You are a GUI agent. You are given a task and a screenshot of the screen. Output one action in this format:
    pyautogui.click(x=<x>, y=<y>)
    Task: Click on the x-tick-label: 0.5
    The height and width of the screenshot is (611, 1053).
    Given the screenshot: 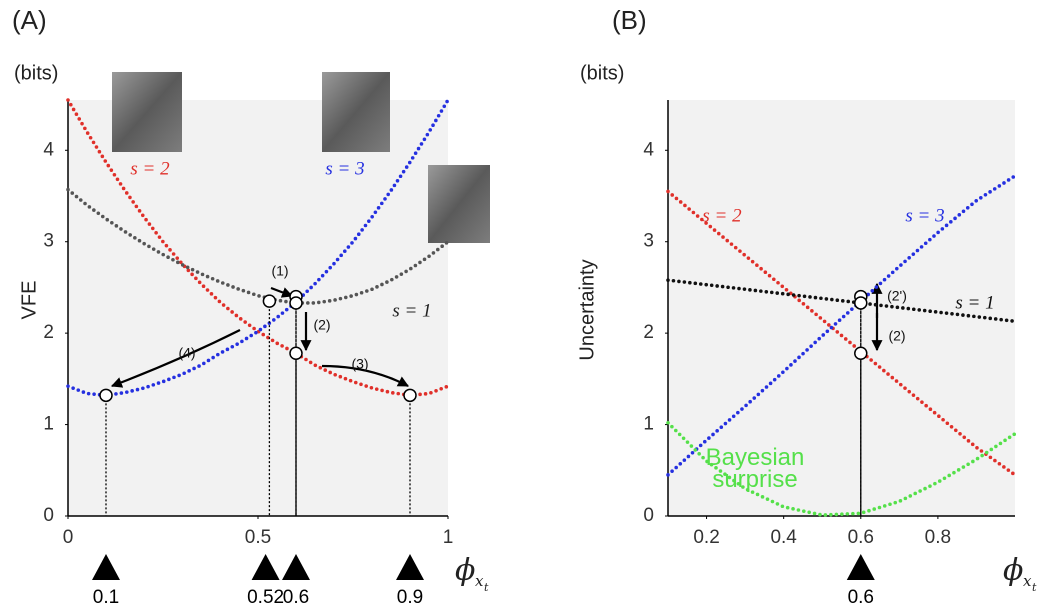 What is the action you would take?
    pyautogui.click(x=258, y=537)
    